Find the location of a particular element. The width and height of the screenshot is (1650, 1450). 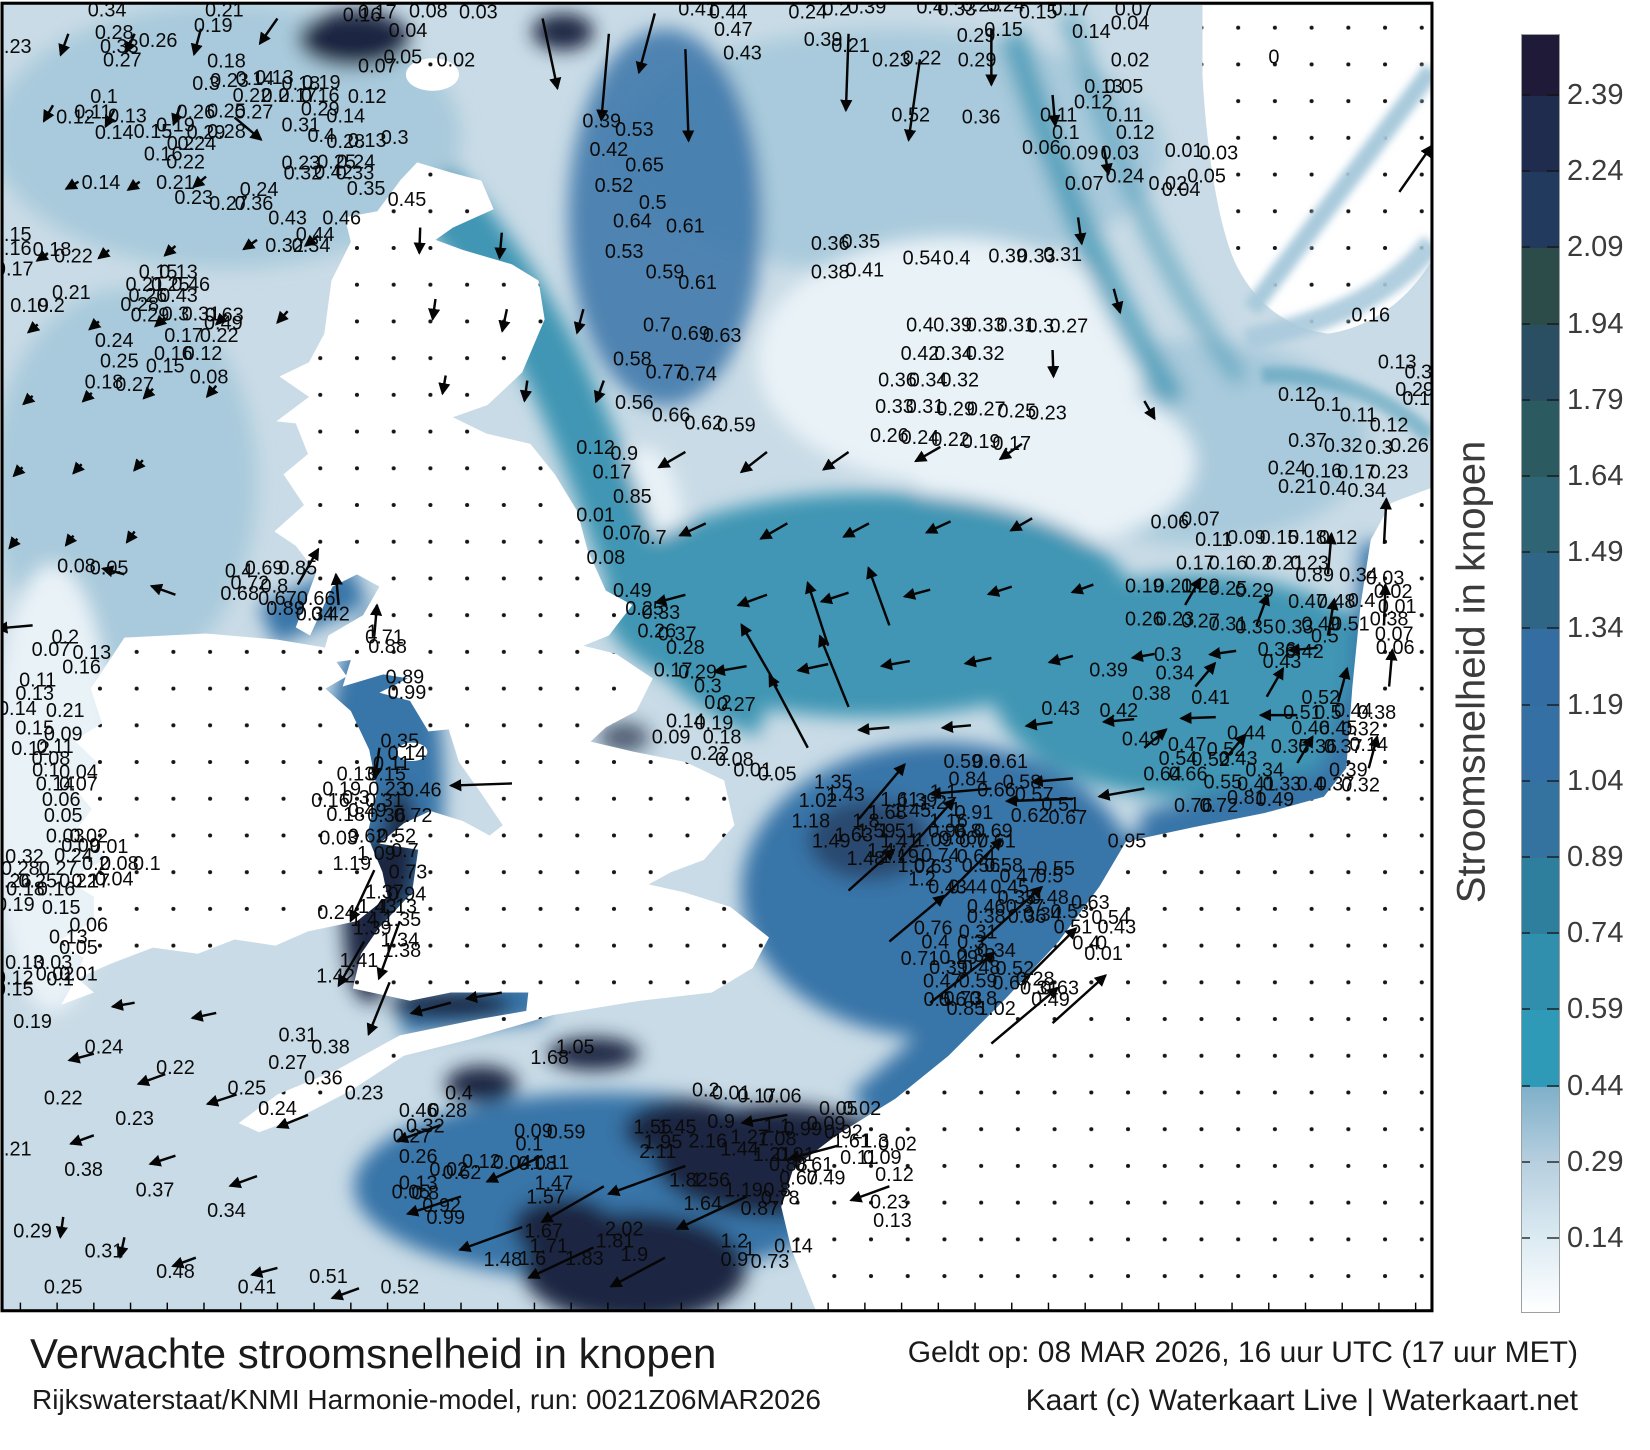

speed-label: 0.35 is located at coordinates (1254, 628).